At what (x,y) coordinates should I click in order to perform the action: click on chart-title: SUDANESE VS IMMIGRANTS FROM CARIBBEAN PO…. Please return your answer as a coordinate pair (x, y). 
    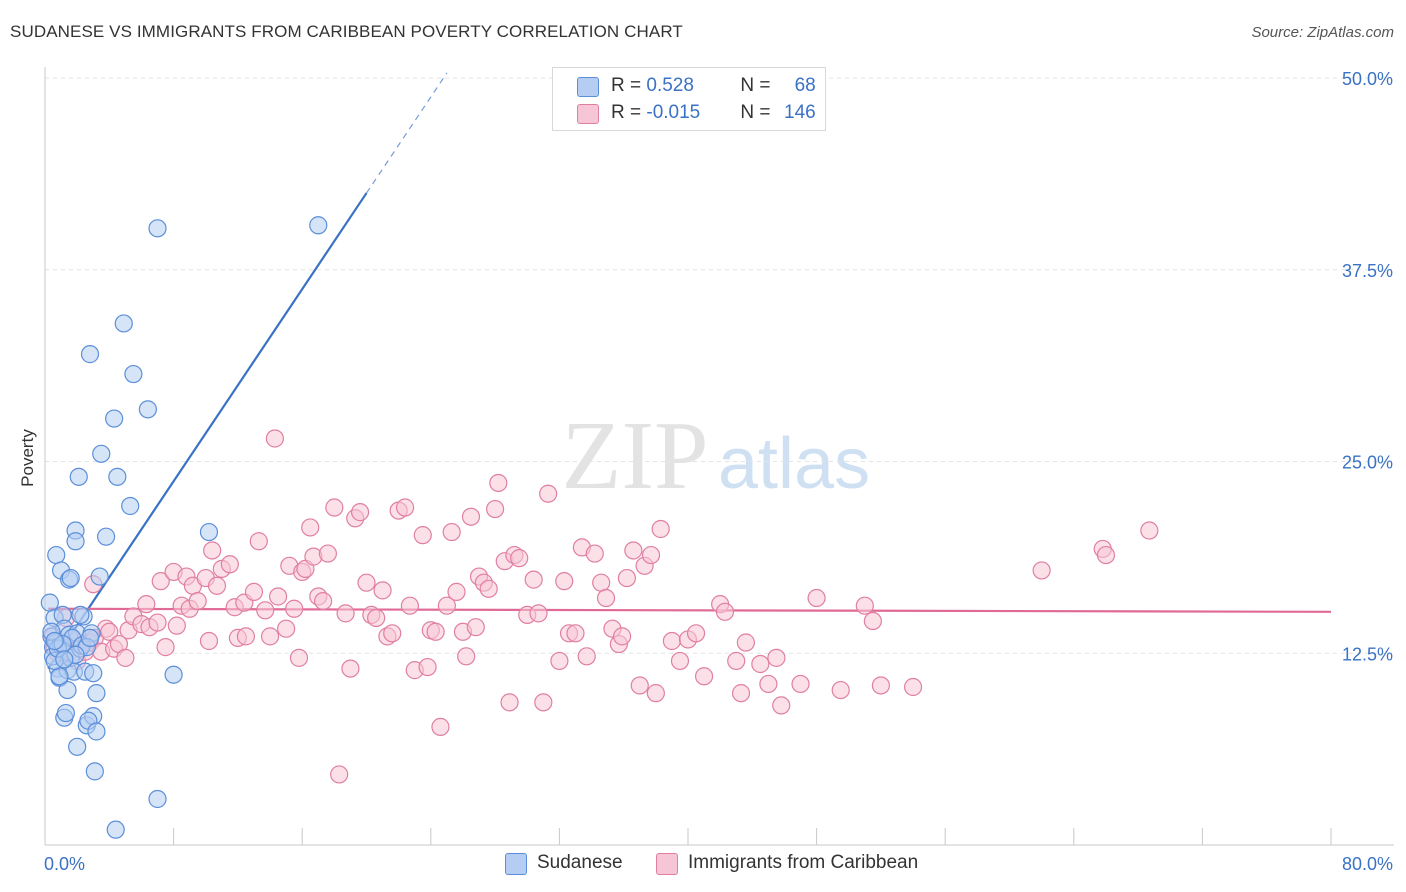
    Looking at the image, I should click on (346, 31).